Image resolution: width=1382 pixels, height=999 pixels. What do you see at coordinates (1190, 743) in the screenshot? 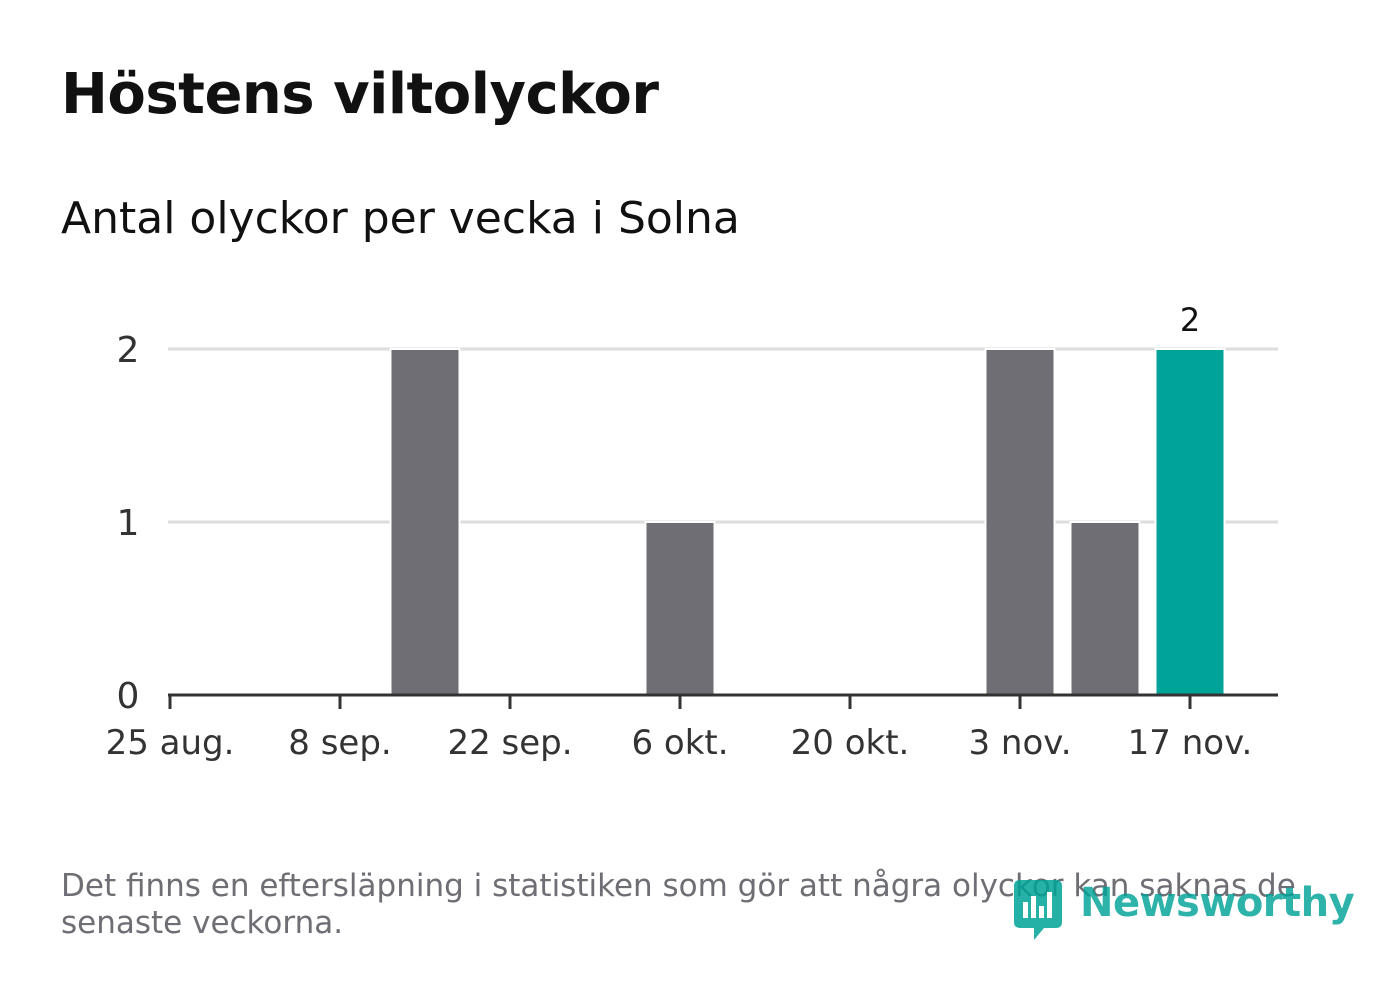
I see `x-tick-label: 17 nov.` at bounding box center [1190, 743].